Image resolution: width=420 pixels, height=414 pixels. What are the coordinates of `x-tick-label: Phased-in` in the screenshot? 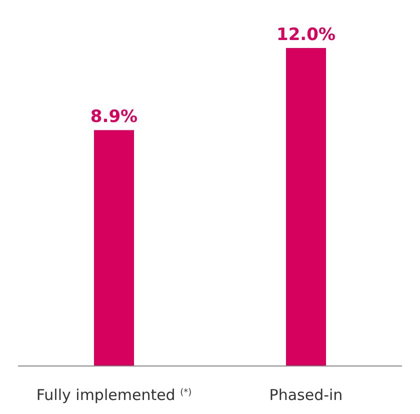 It's located at (306, 395).